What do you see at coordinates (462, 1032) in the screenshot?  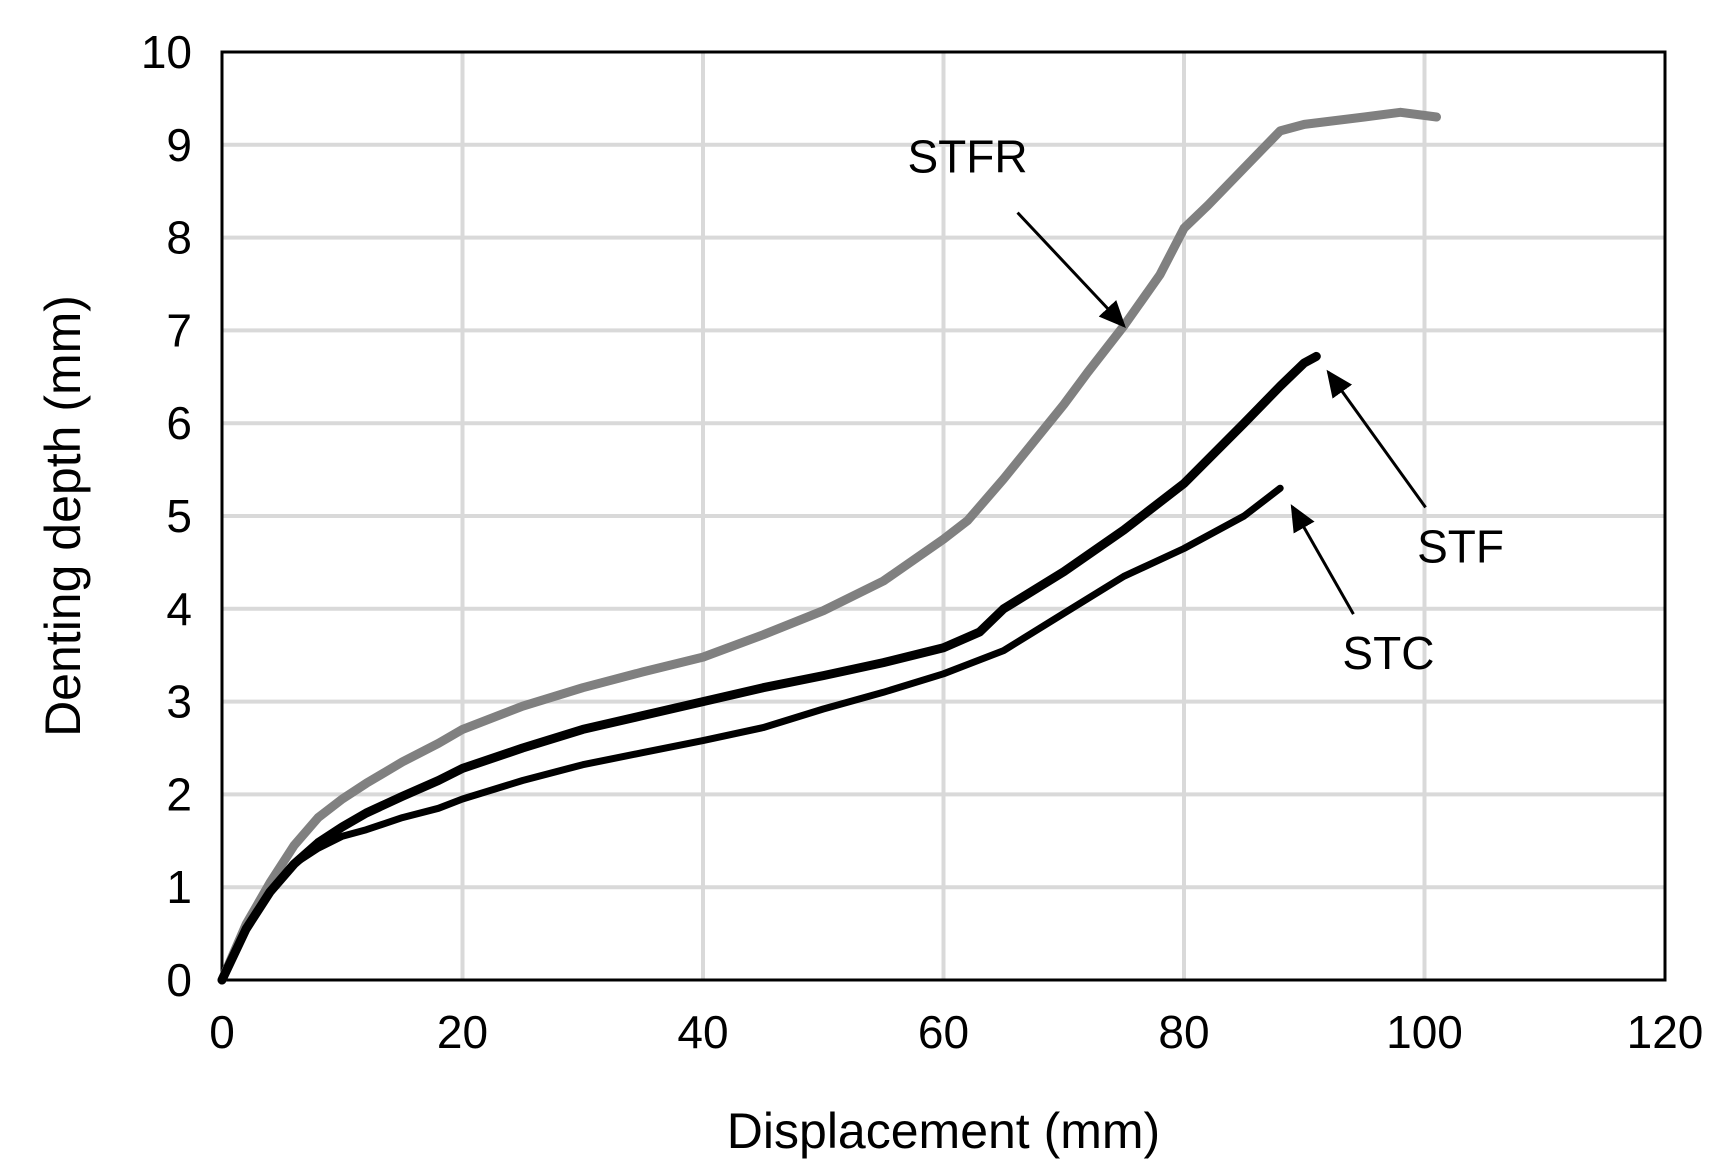 I see `x-tick-label-1: 20` at bounding box center [462, 1032].